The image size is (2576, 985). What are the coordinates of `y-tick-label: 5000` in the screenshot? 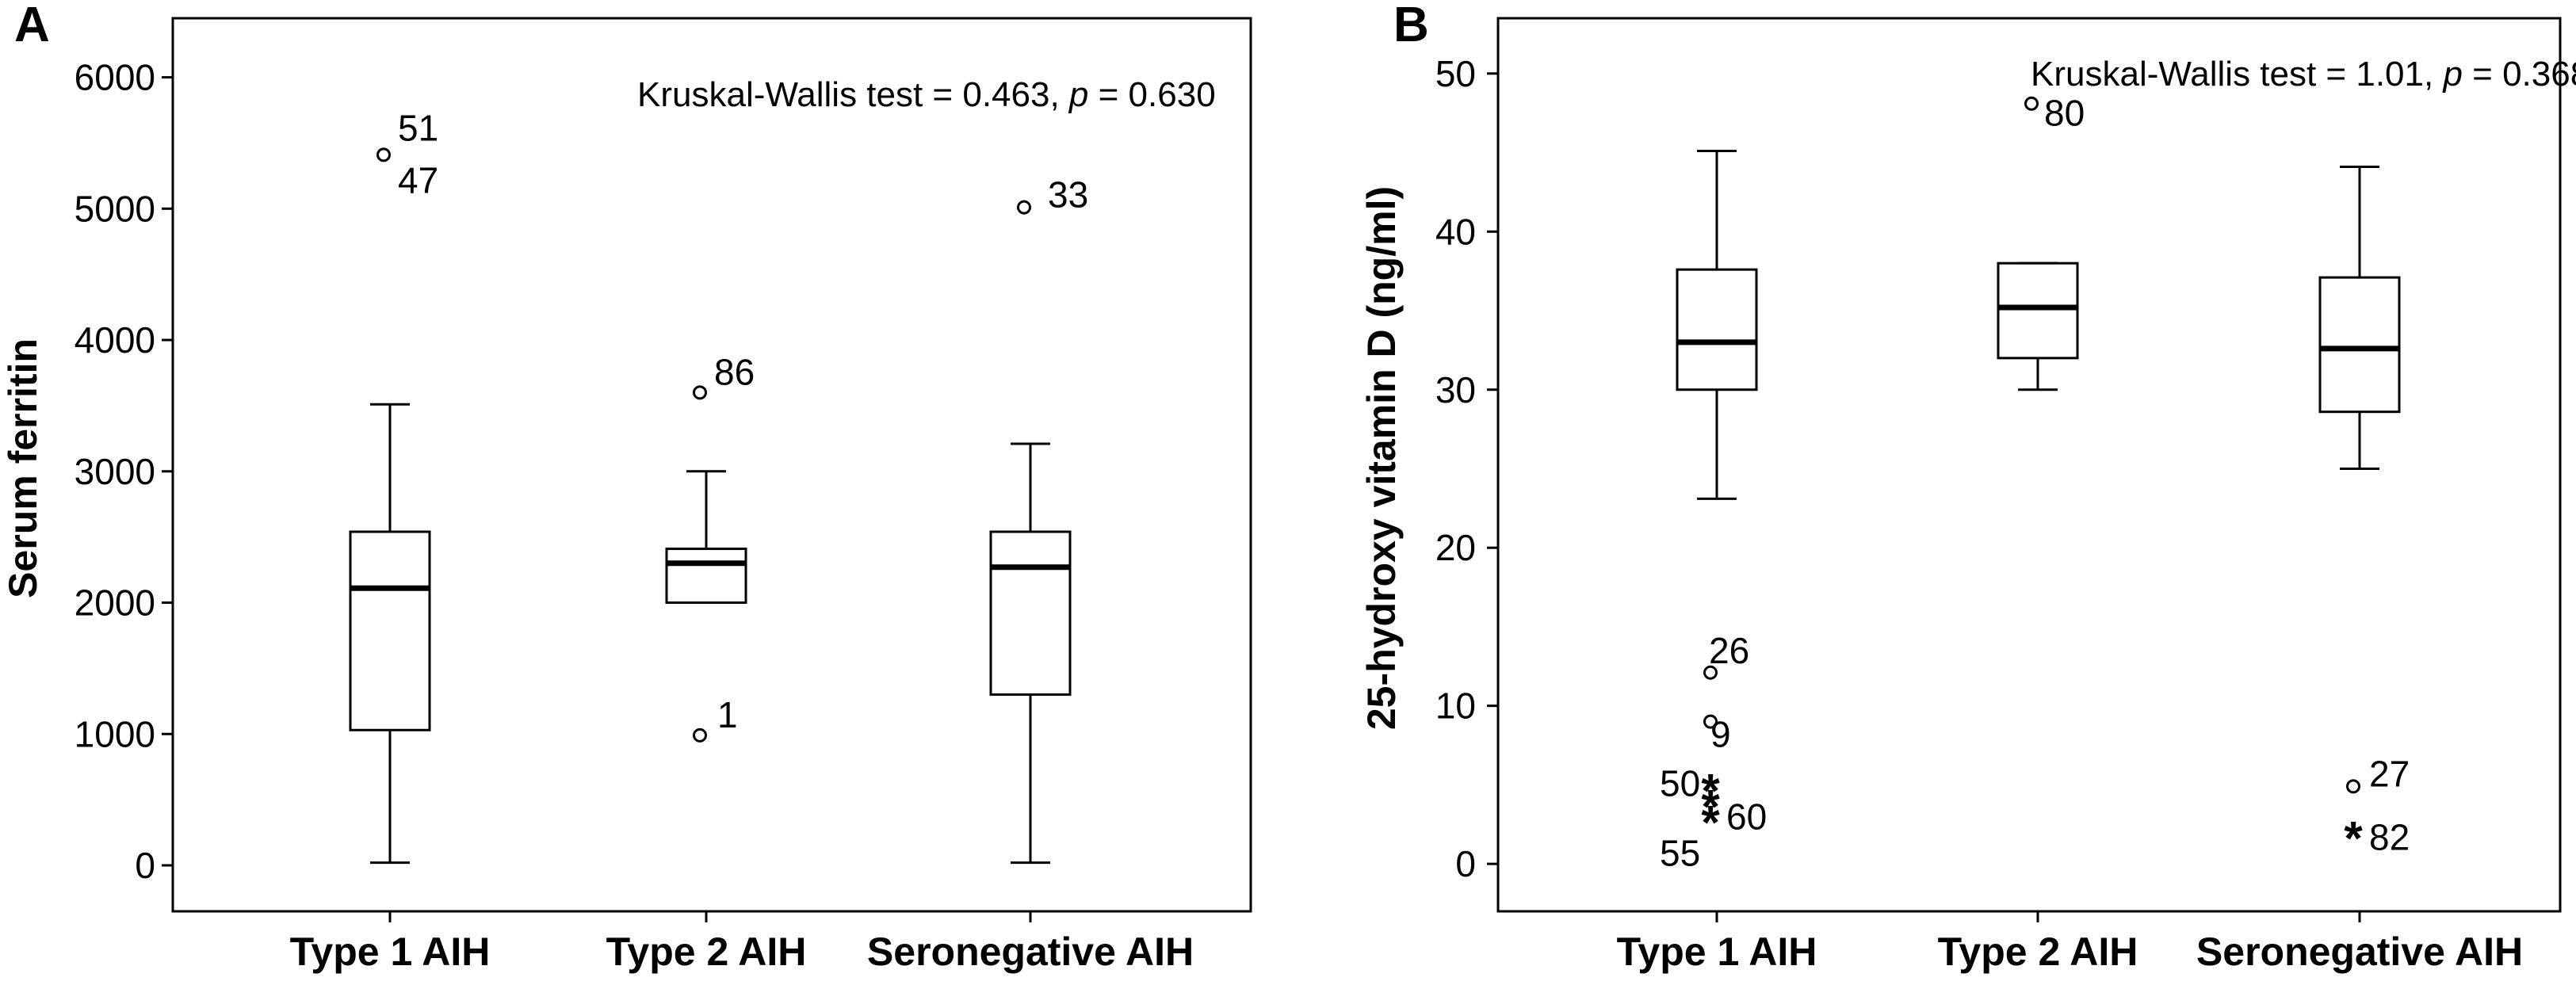 It's located at (115, 208).